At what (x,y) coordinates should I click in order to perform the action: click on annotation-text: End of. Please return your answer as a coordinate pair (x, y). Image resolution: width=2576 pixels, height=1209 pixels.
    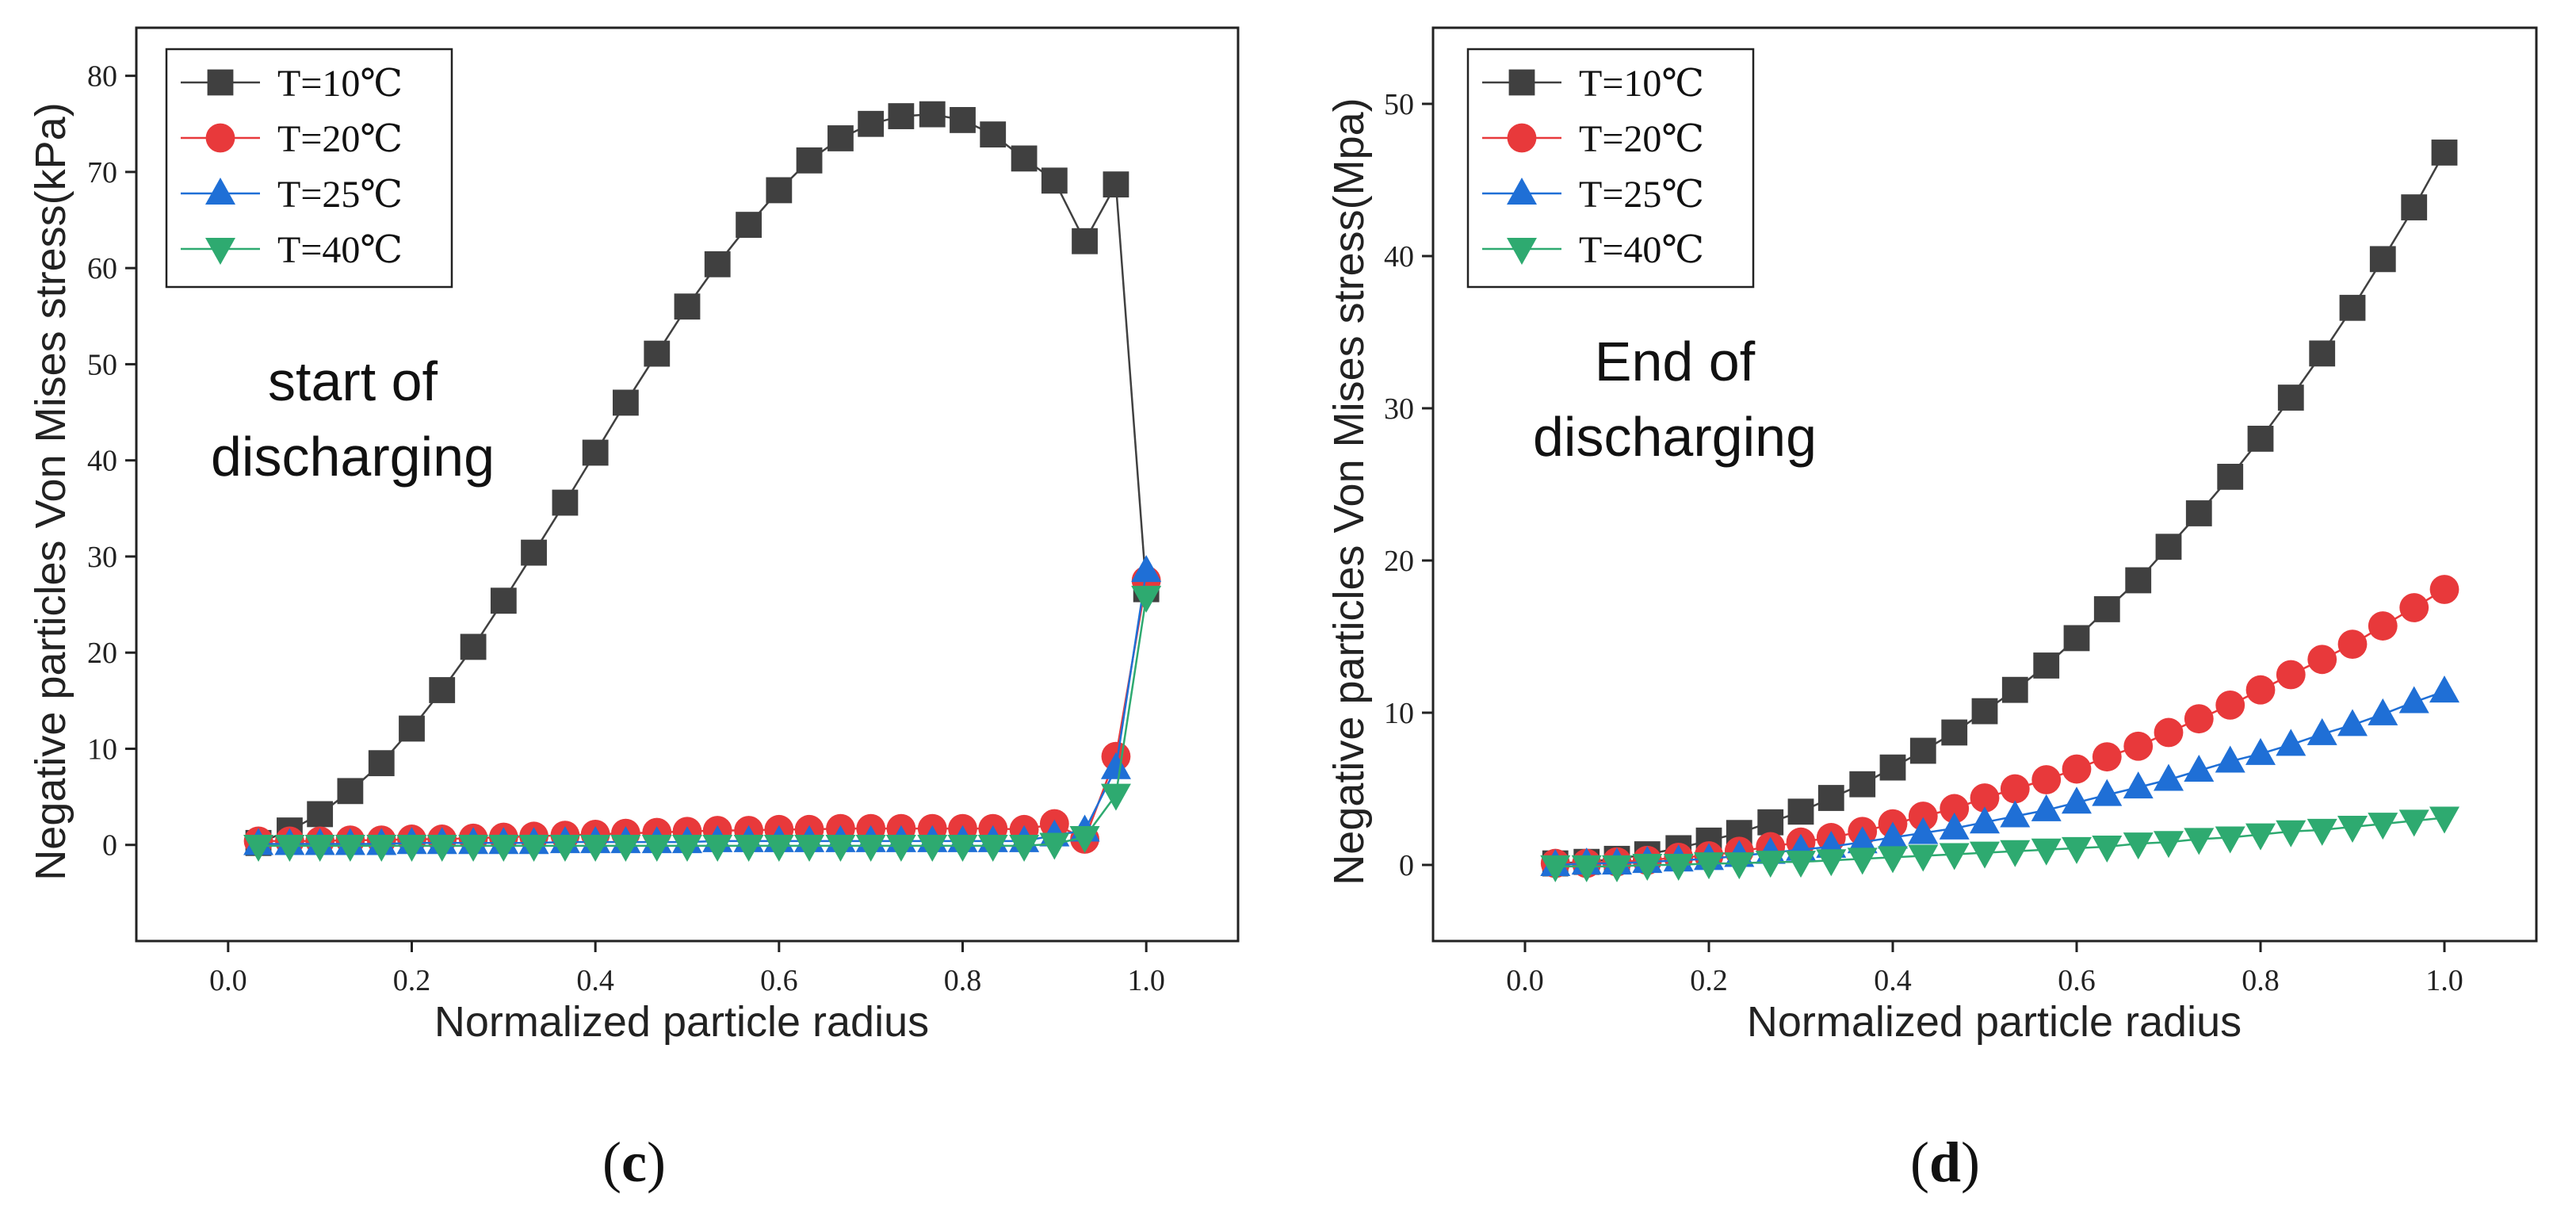
    Looking at the image, I should click on (1675, 362).